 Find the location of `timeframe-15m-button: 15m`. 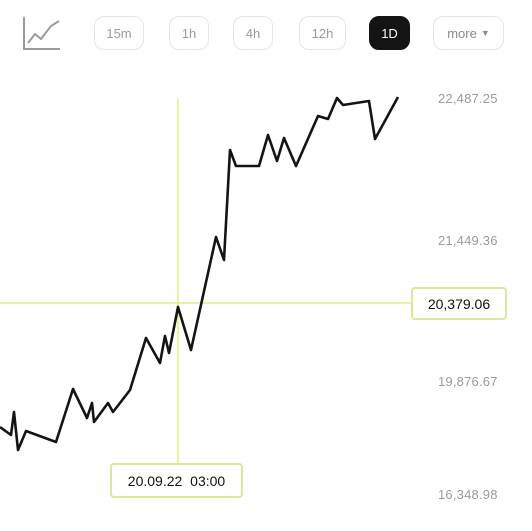

timeframe-15m-button: 15m is located at coordinates (119, 33).